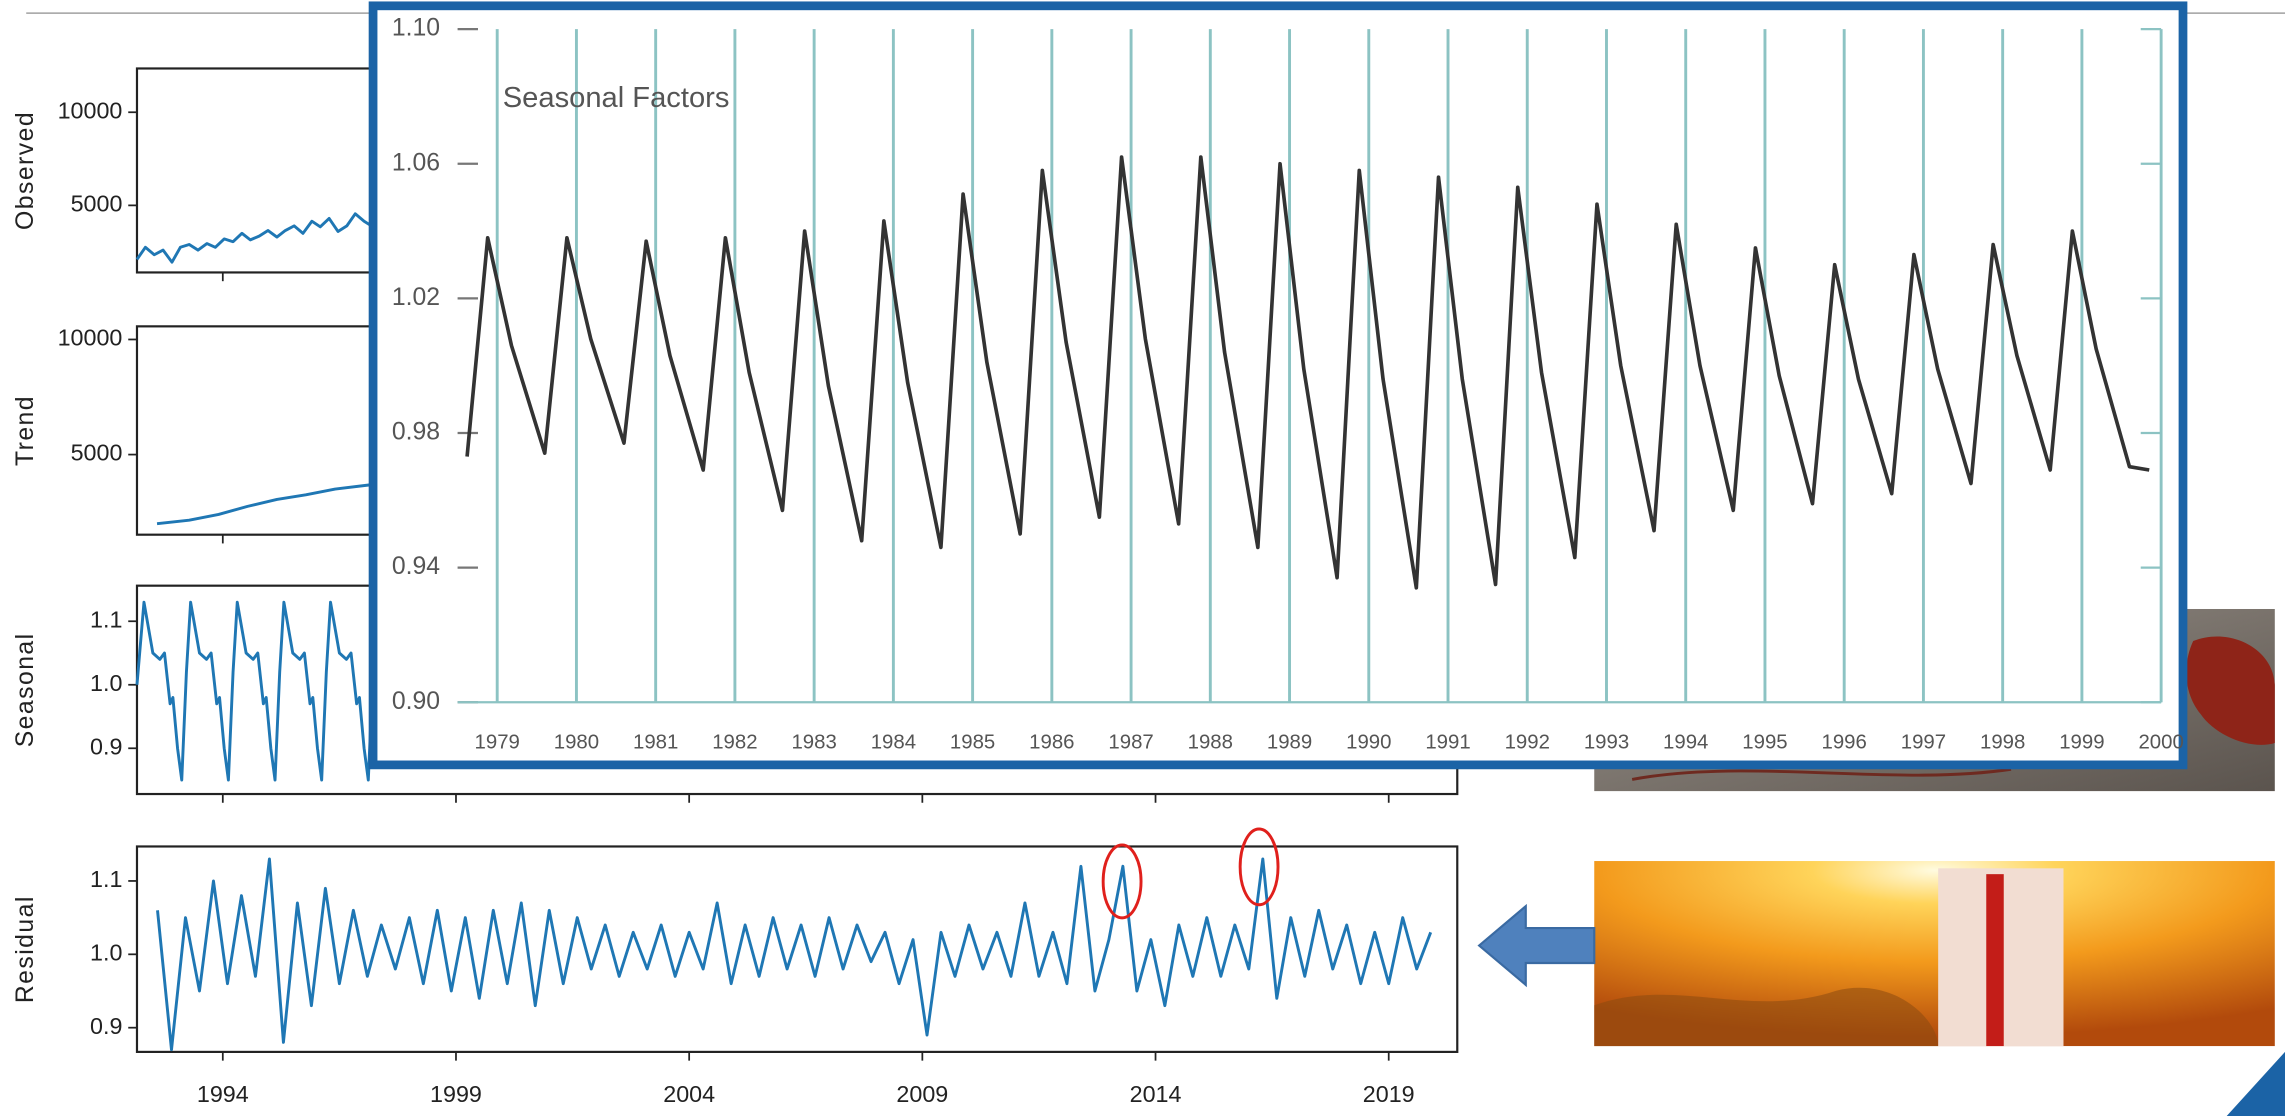  I want to click on x-tick-label: 1986, so click(1051, 742).